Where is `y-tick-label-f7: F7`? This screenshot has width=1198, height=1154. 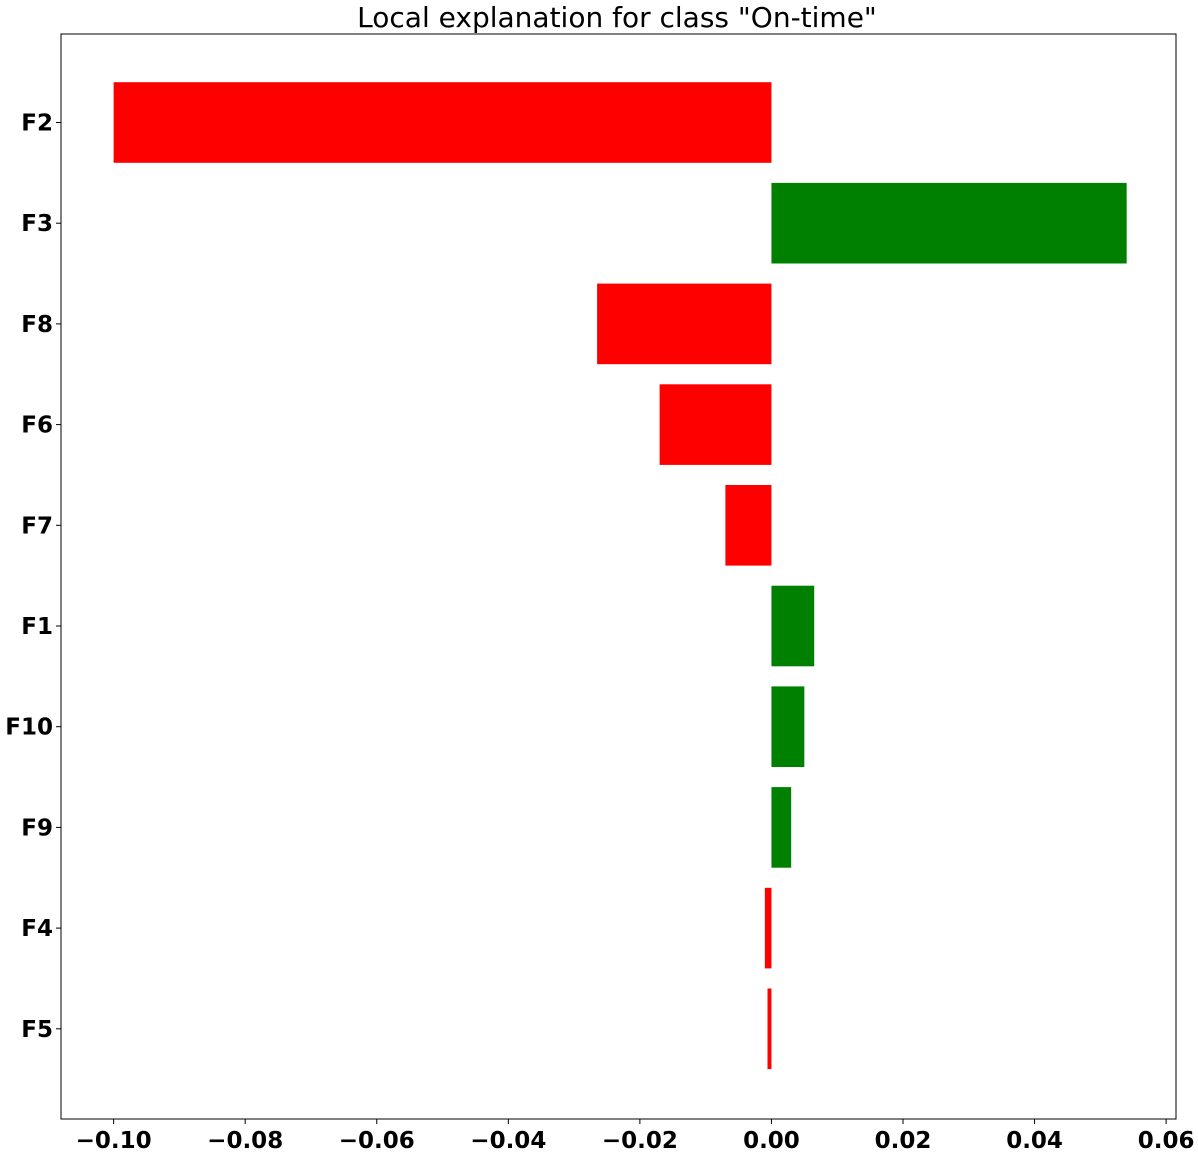 y-tick-label-f7: F7 is located at coordinates (37, 526).